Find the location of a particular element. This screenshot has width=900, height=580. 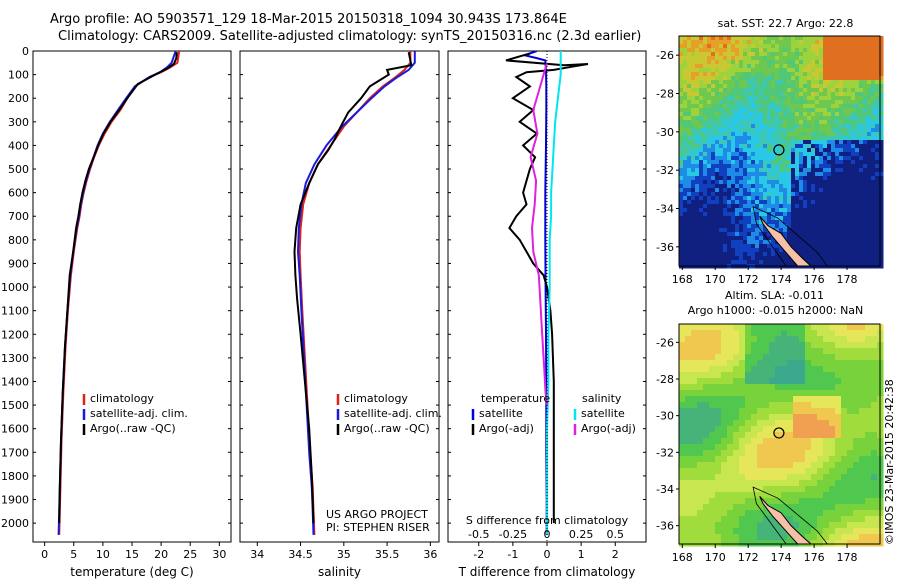

x-tick-label: 35 is located at coordinates (344, 554).